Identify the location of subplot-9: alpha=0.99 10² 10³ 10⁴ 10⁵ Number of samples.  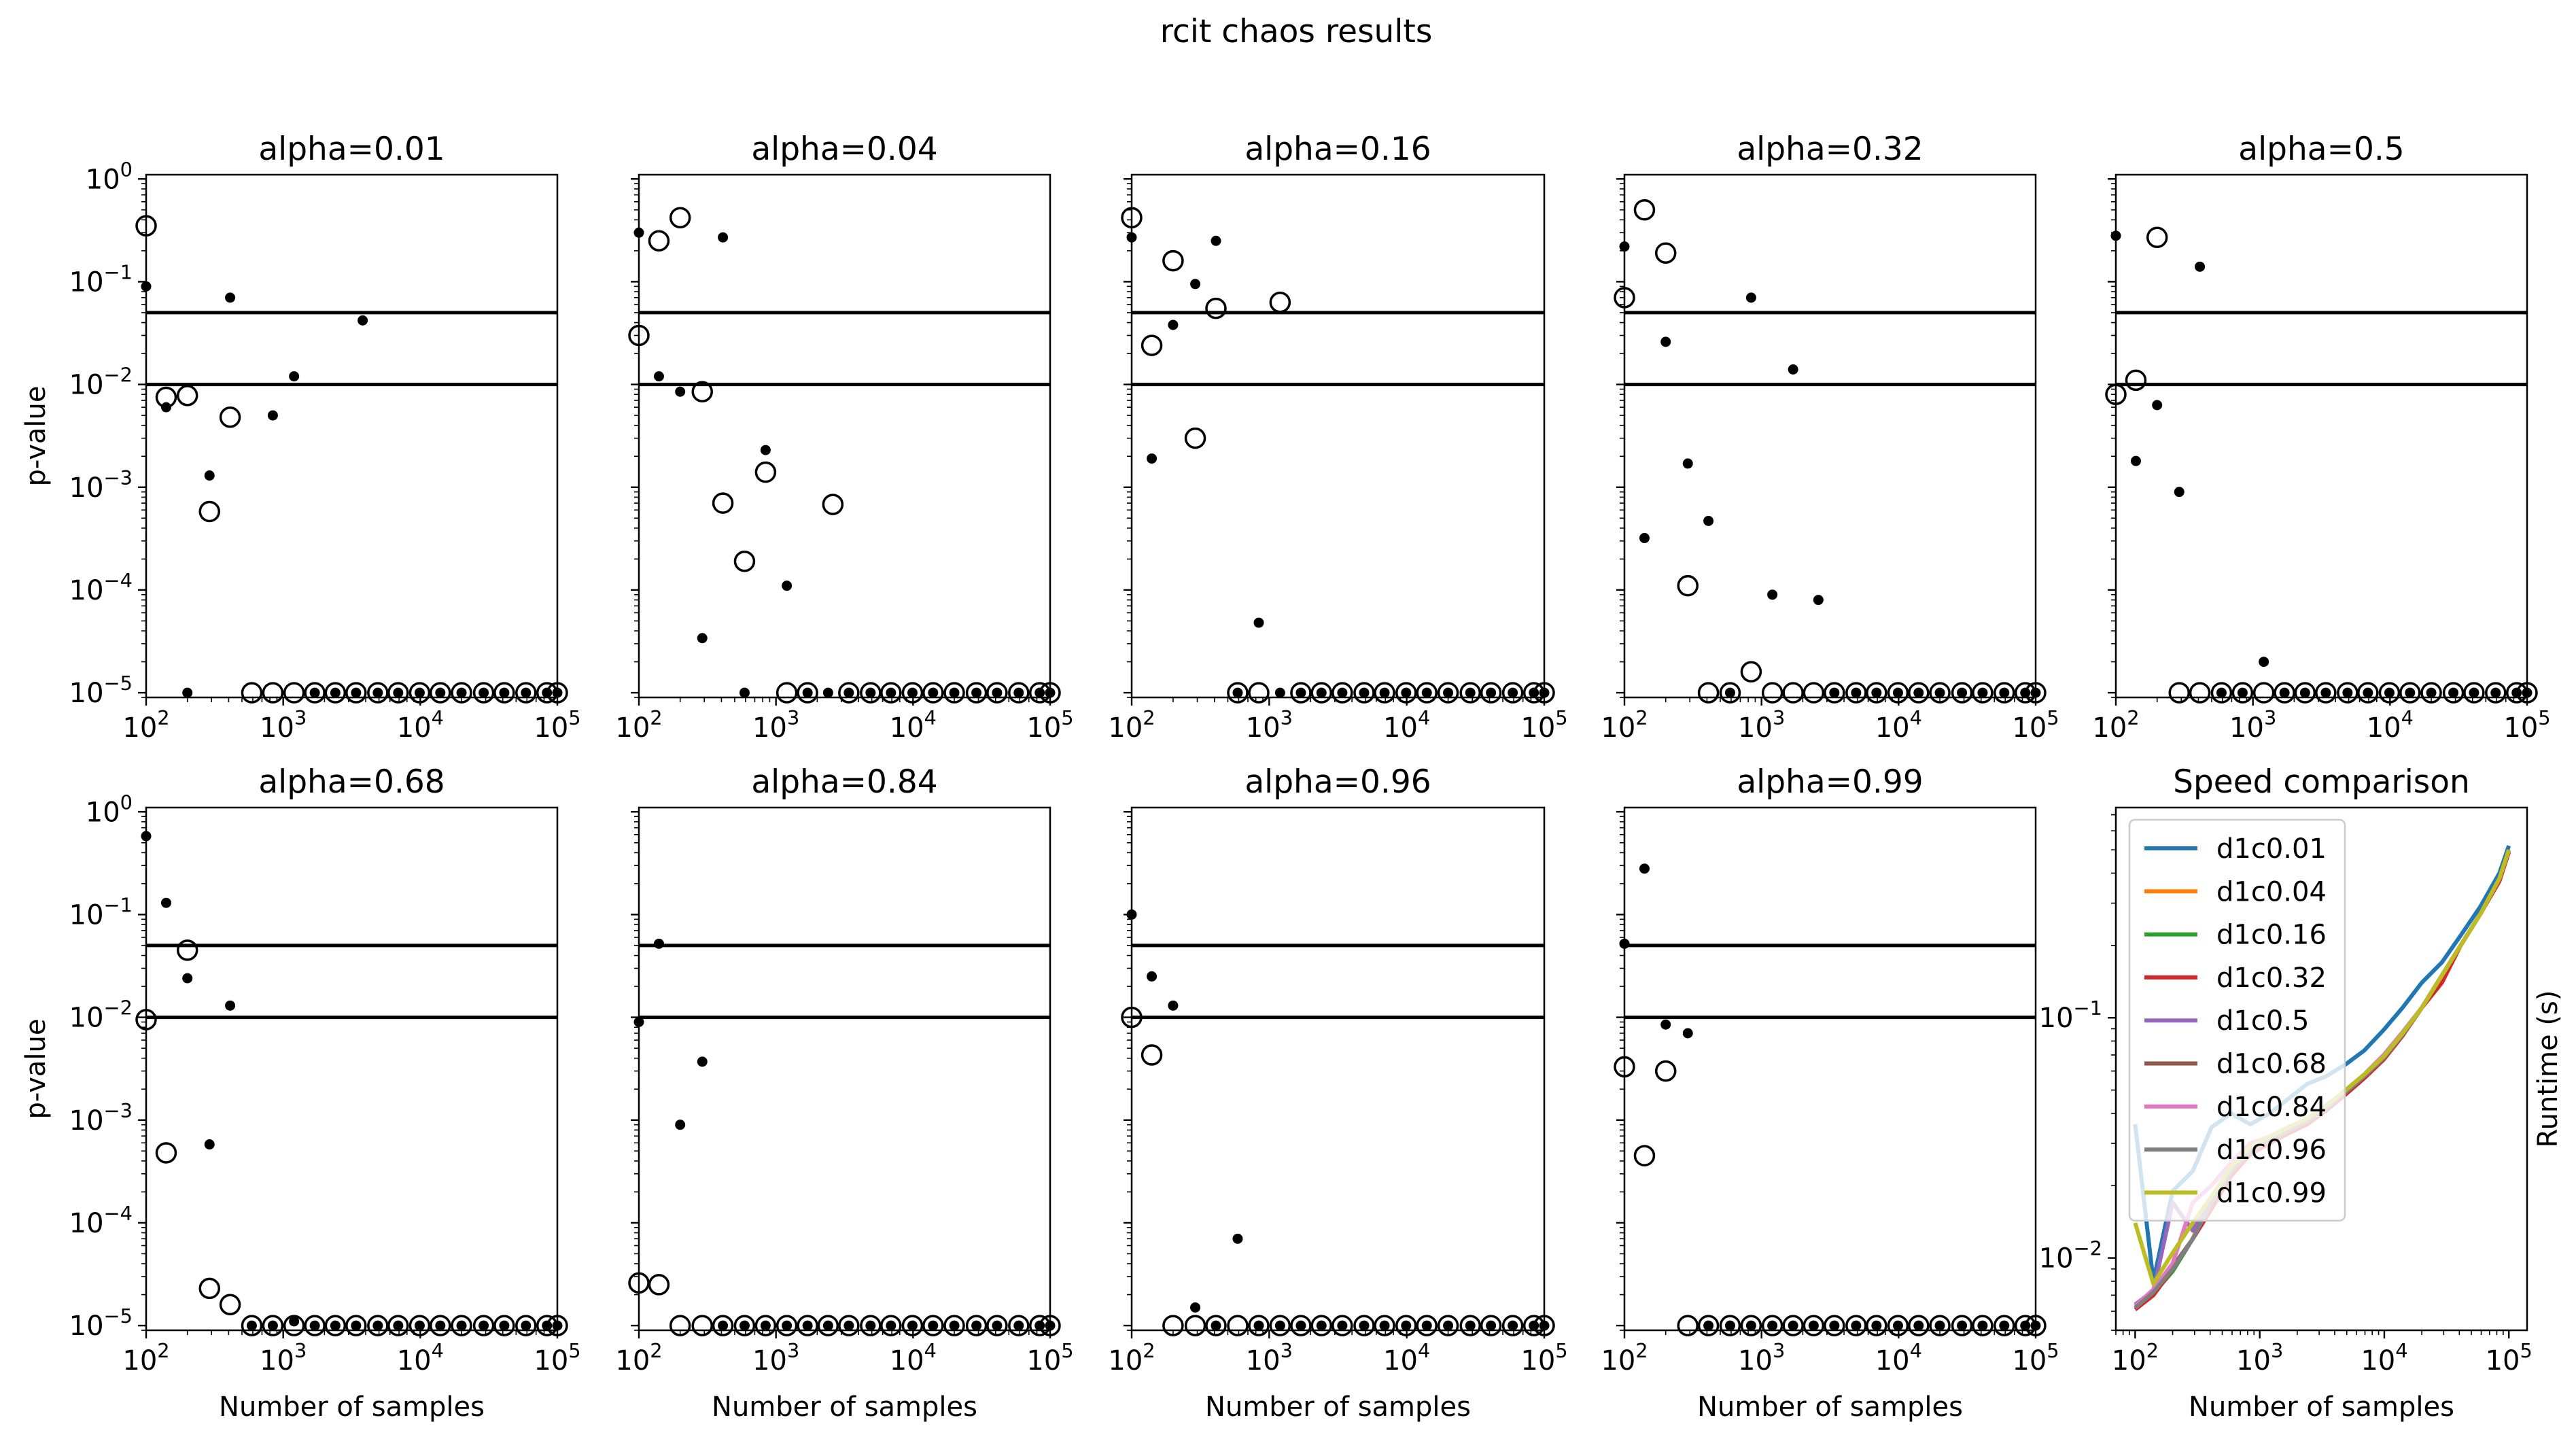
(1830, 1093).